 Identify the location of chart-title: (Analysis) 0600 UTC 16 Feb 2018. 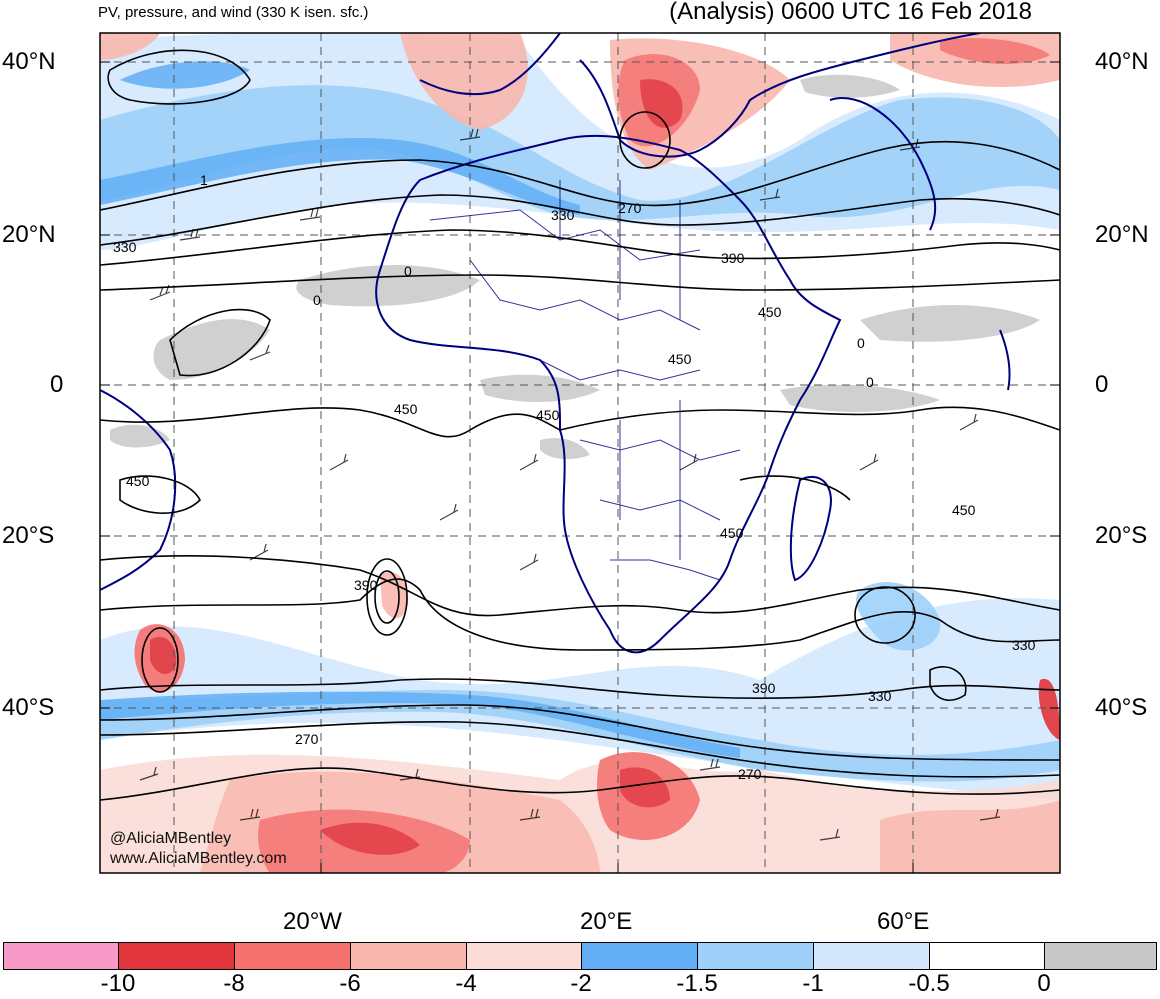
(850, 12).